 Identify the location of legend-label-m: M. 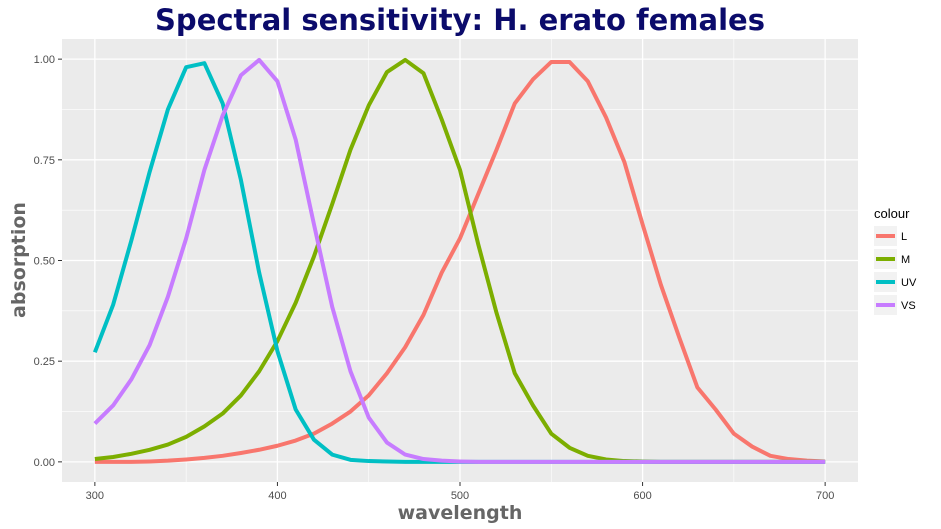
(905, 260).